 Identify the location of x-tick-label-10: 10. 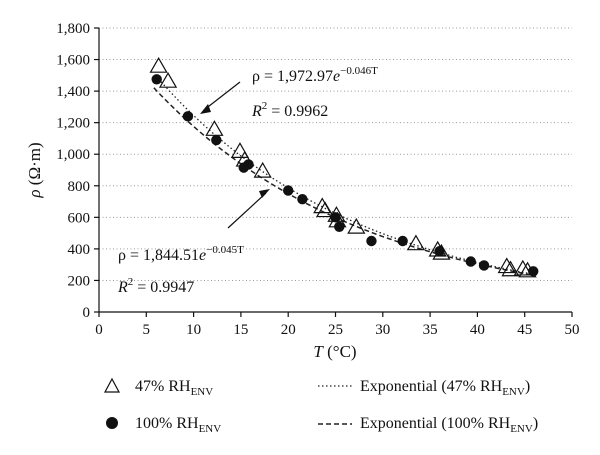
(193, 330).